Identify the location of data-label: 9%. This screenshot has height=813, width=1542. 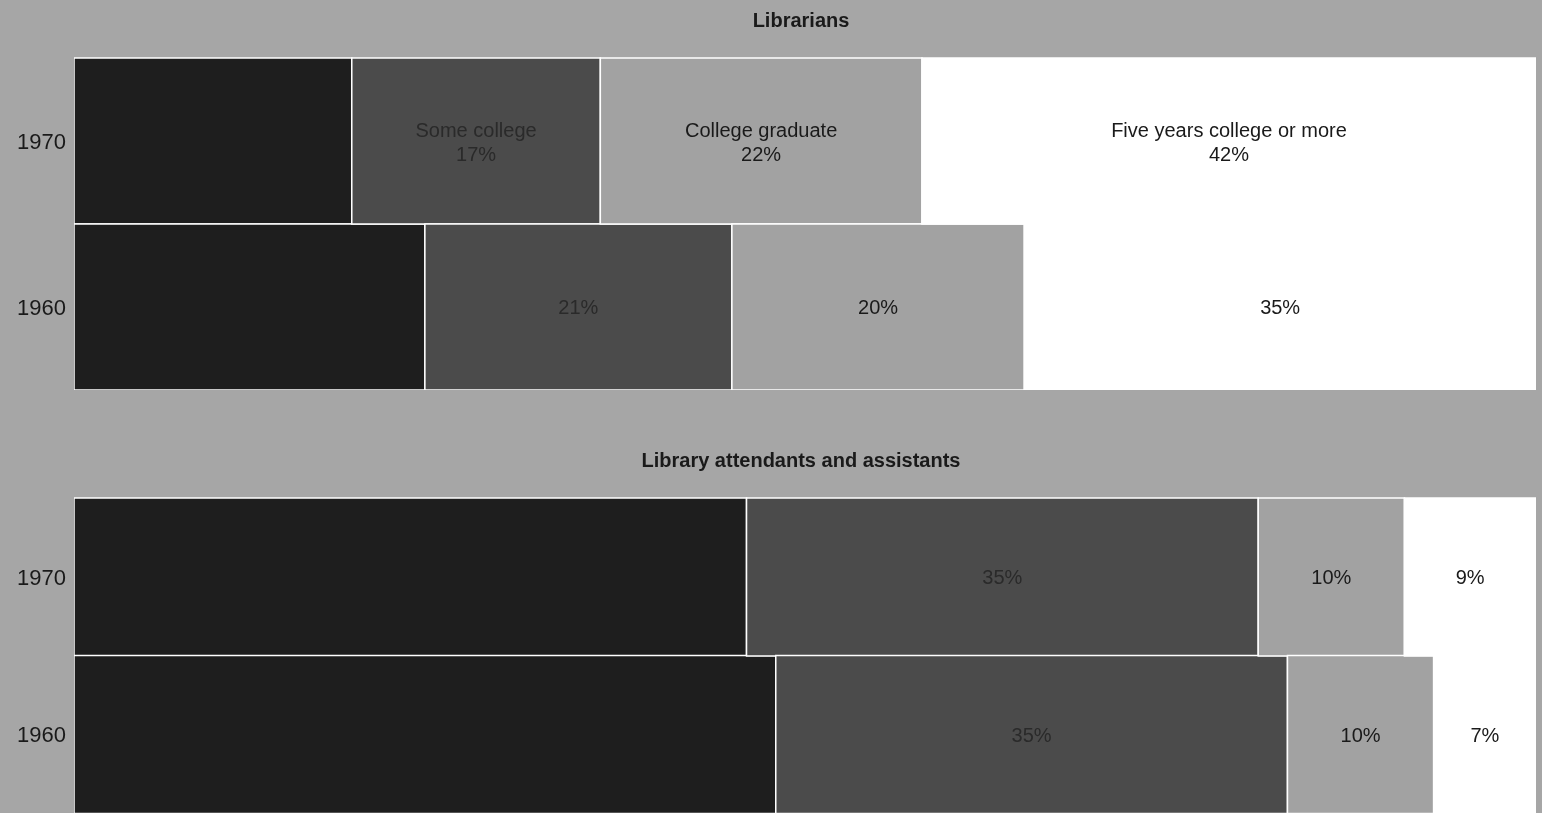
(1470, 577).